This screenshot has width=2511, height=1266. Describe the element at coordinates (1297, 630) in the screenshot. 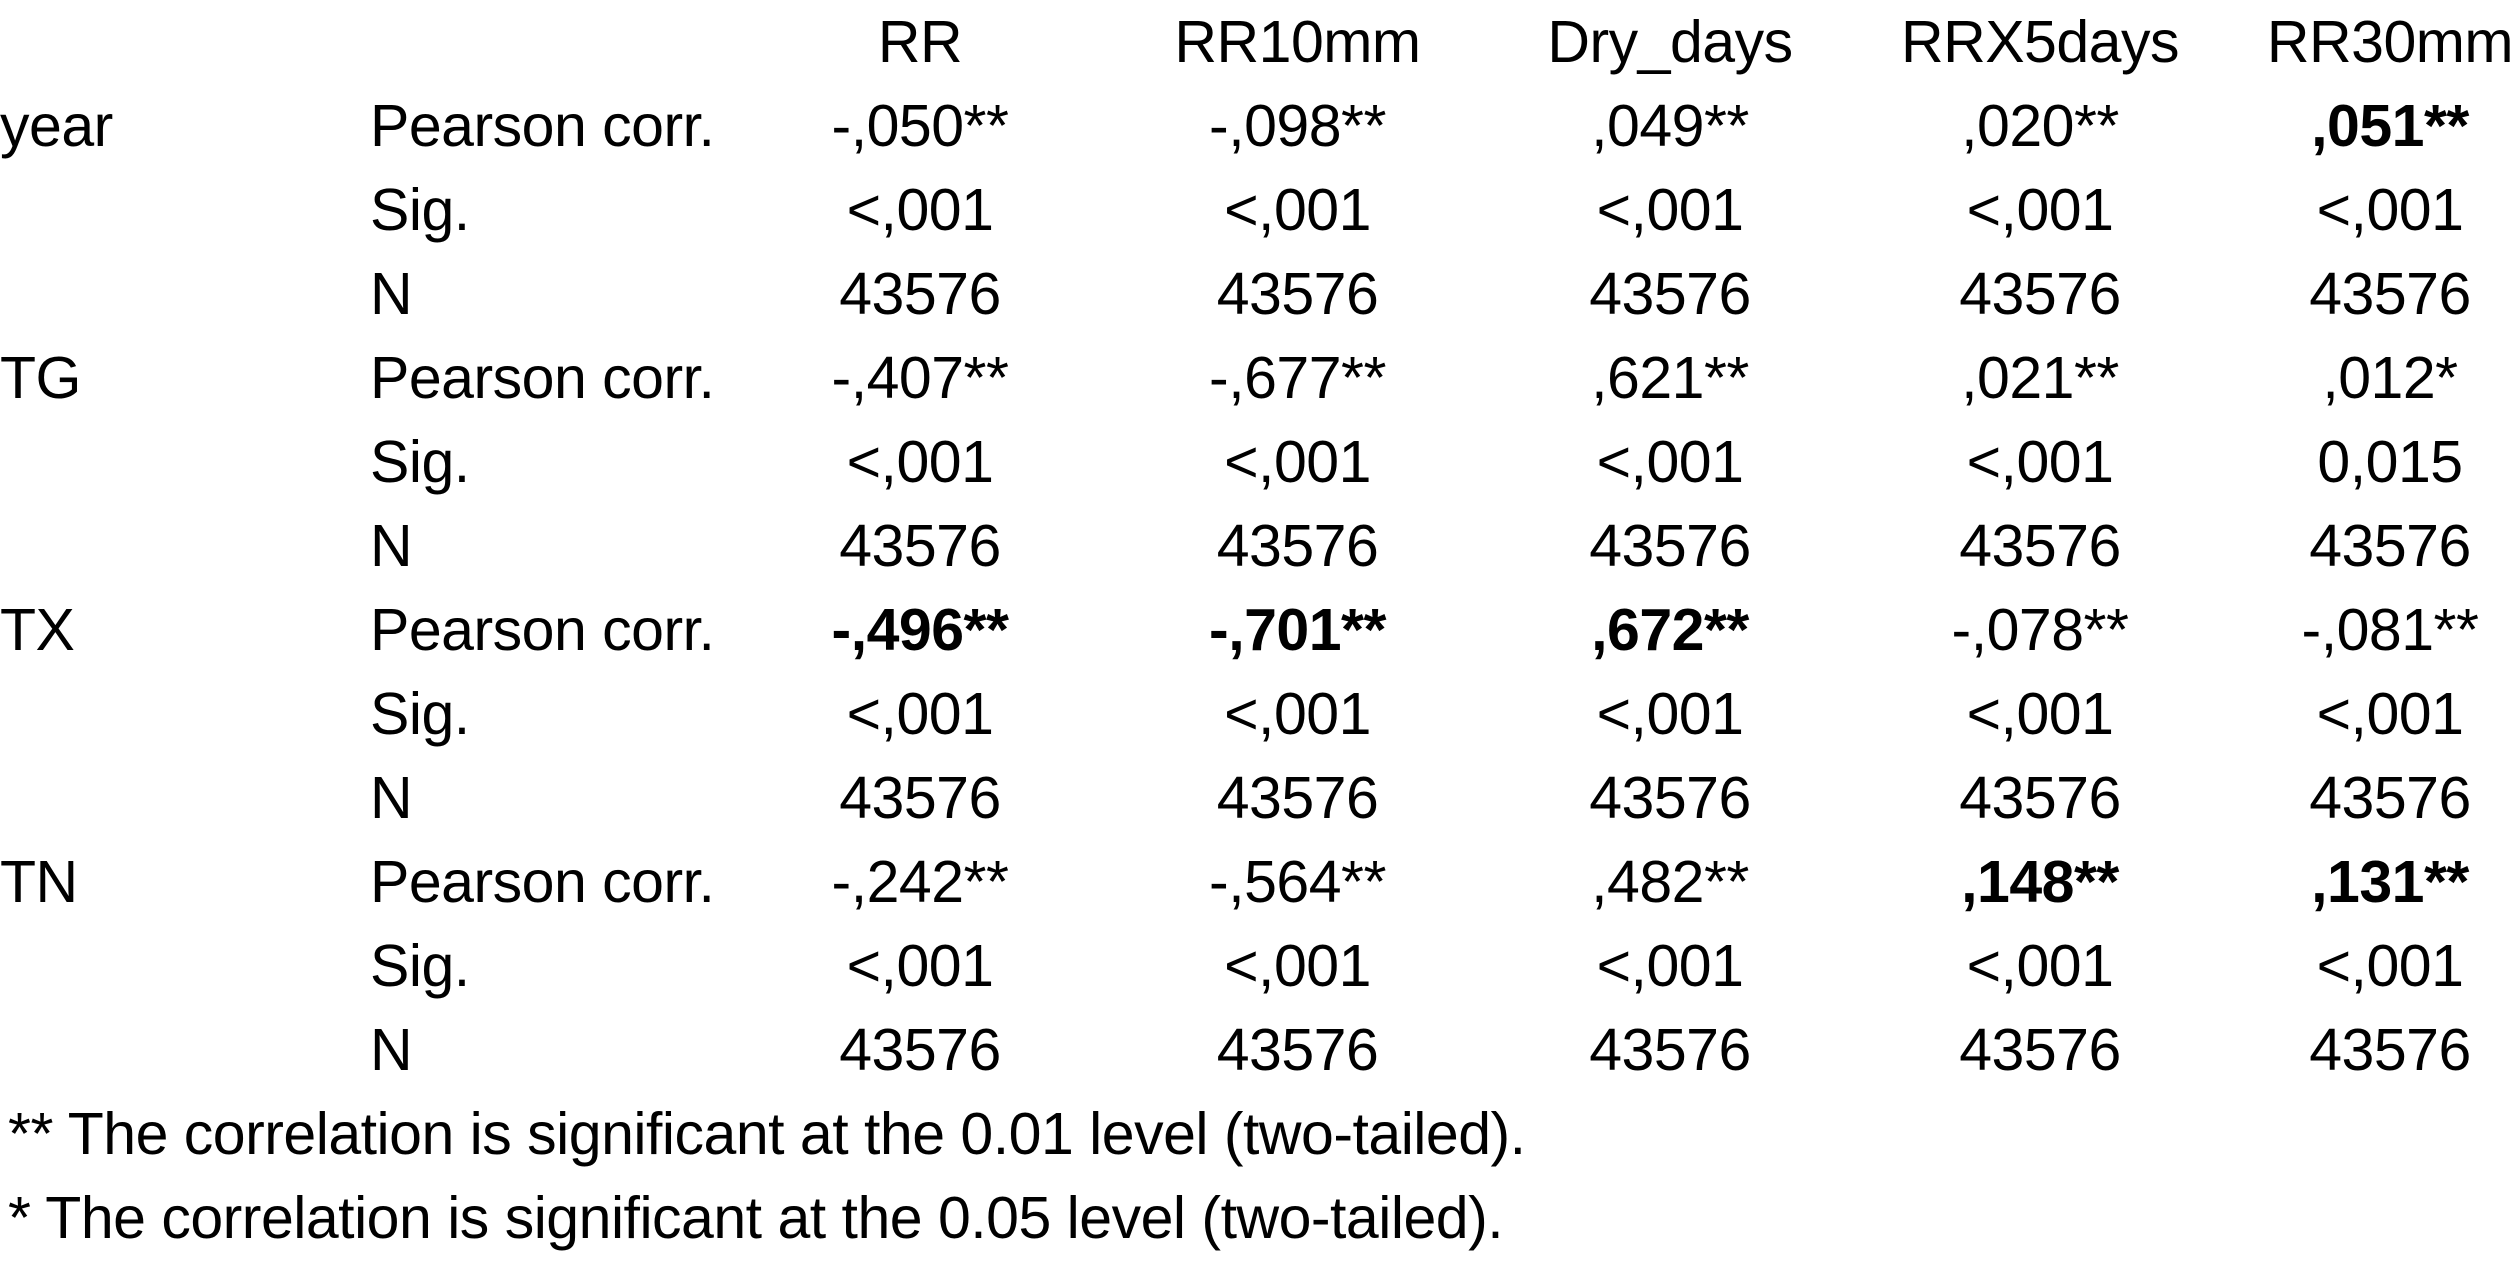

I see `value-cell: -,701**` at that location.